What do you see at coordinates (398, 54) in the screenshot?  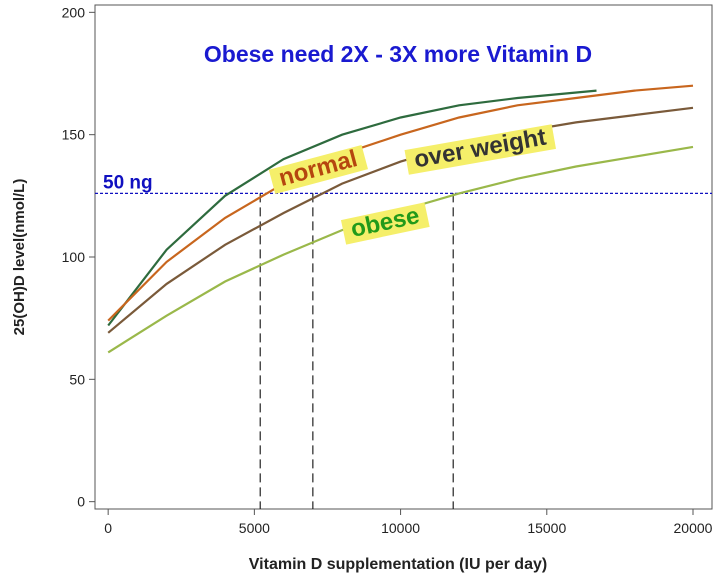 I see `chart-title: Obese need 2X - 3X more Vitamin D` at bounding box center [398, 54].